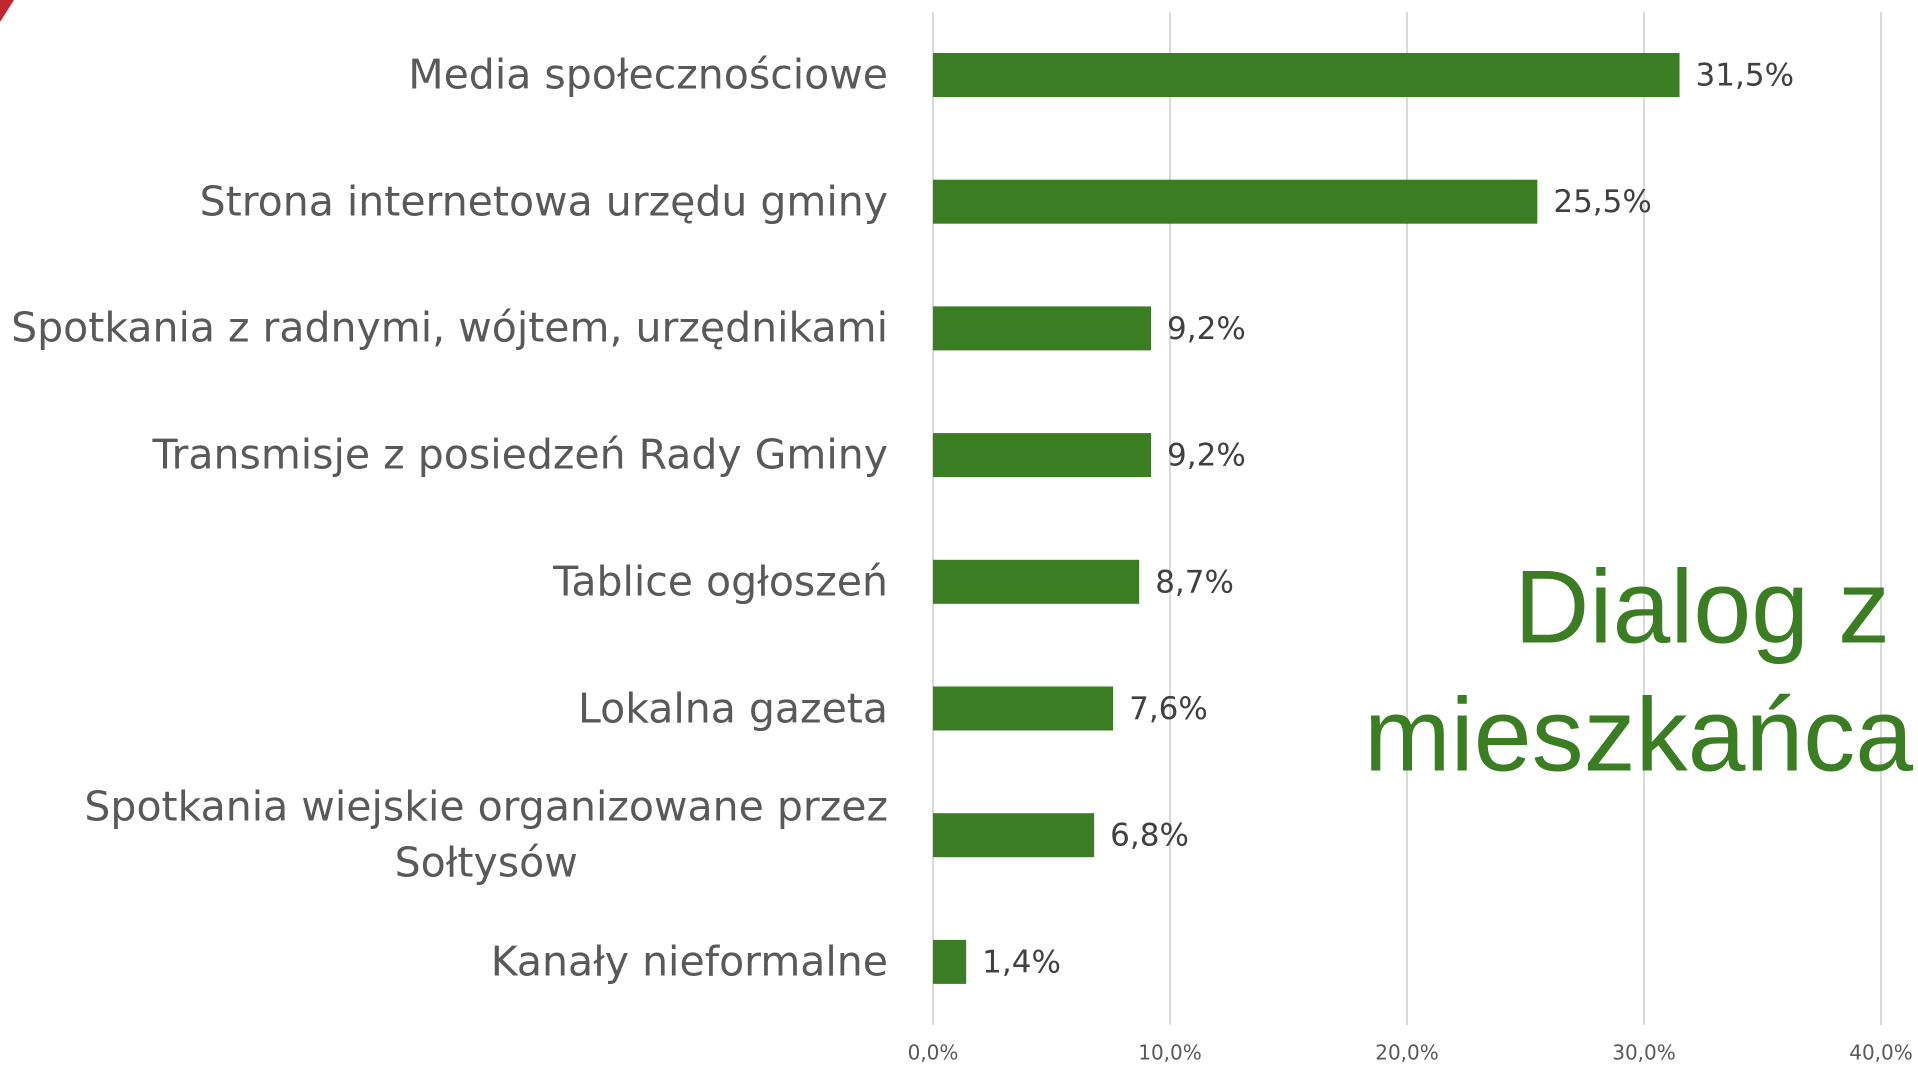 The width and height of the screenshot is (1918, 1067). I want to click on category-label: Tablice ogłoszeń, so click(720, 581).